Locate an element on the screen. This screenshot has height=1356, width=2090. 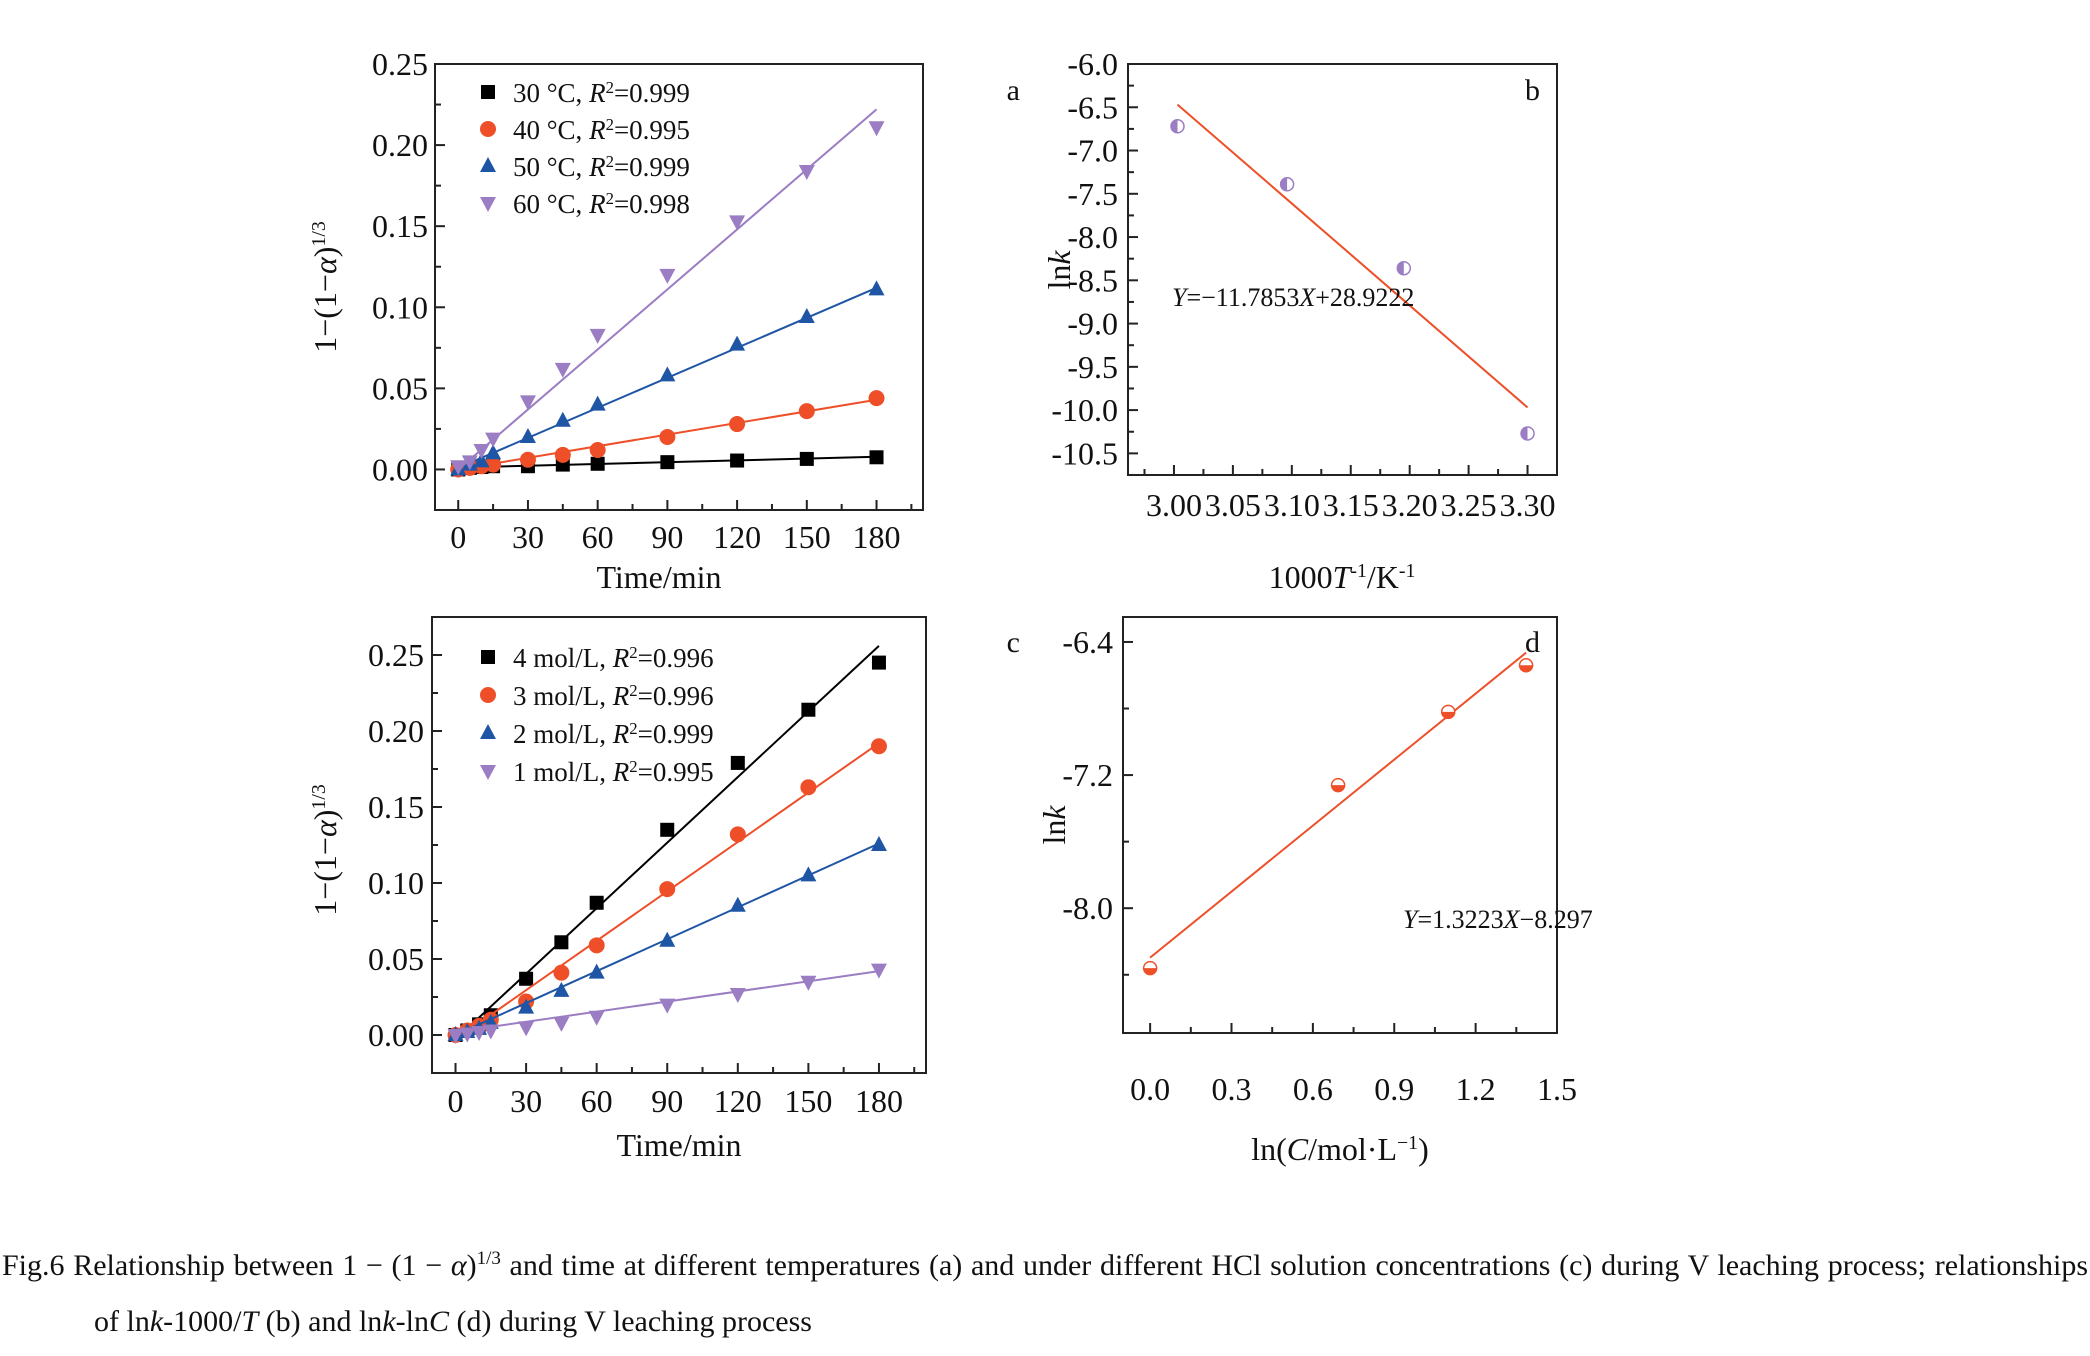
panel-label: c is located at coordinates (1013, 642).